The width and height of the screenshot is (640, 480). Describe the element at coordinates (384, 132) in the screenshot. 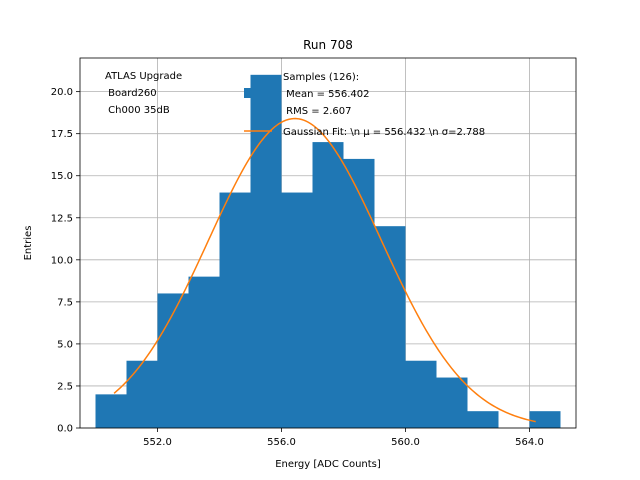

I see `legend-fit-label: Gaussian Fit: \n μ = 556.432 \n σ=2.788` at that location.